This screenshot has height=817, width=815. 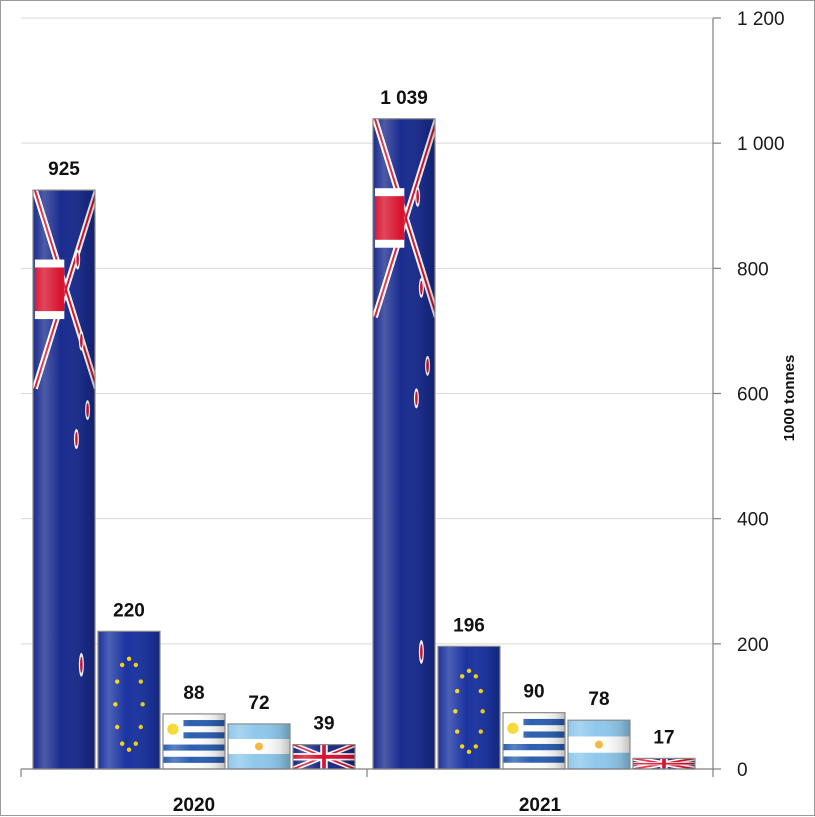 I want to click on y-tick-label: 1 000, so click(x=761, y=144).